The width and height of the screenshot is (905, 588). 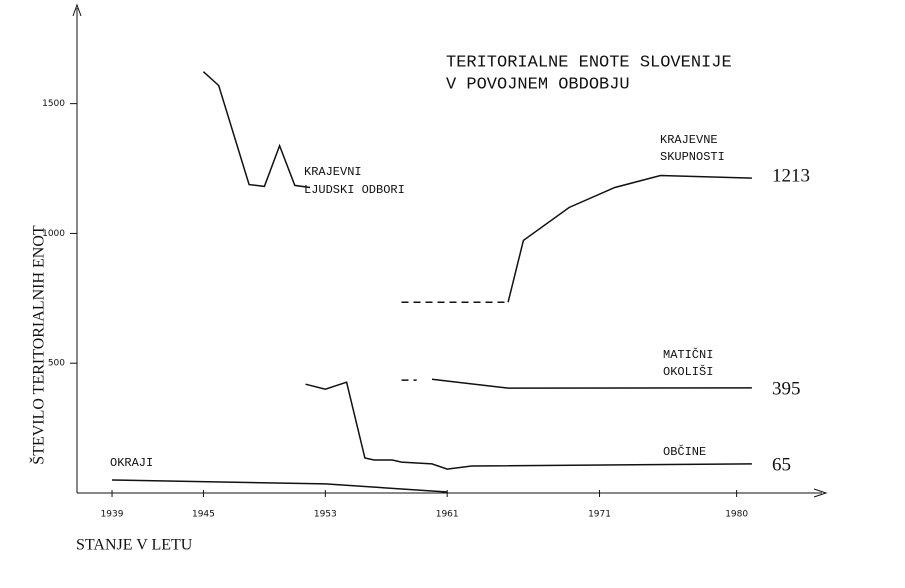 What do you see at coordinates (77, 10) in the screenshot?
I see `y-axis-arrow` at bounding box center [77, 10].